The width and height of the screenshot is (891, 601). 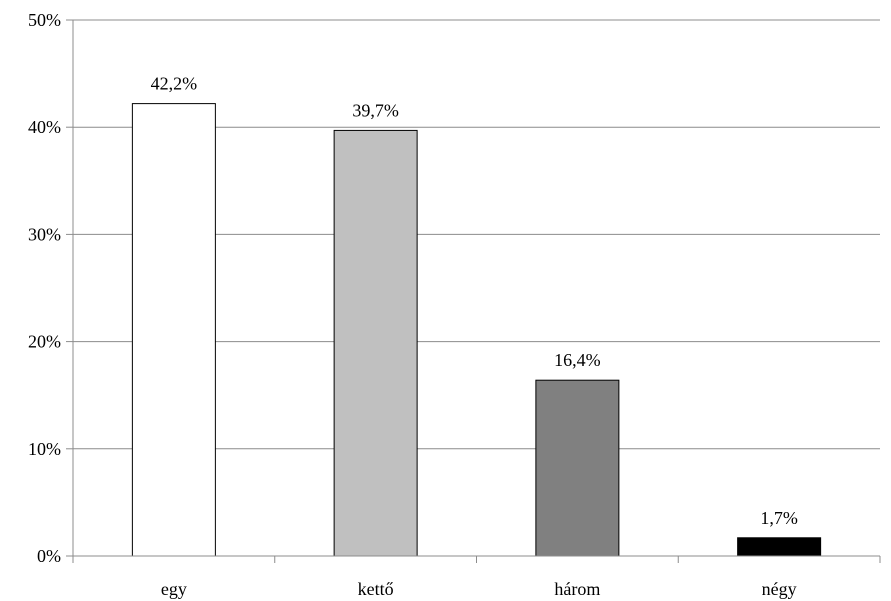 I want to click on x-tick-label: egy, so click(x=174, y=589).